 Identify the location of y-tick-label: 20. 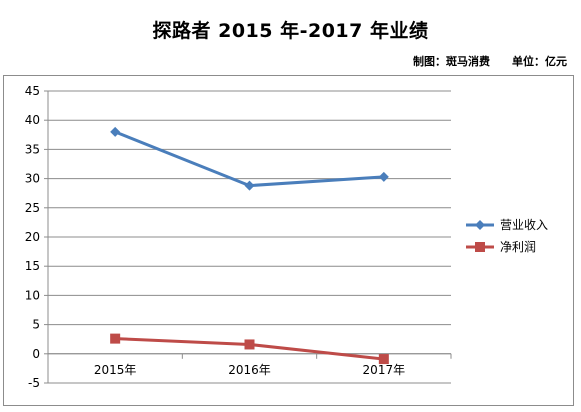
(32, 237).